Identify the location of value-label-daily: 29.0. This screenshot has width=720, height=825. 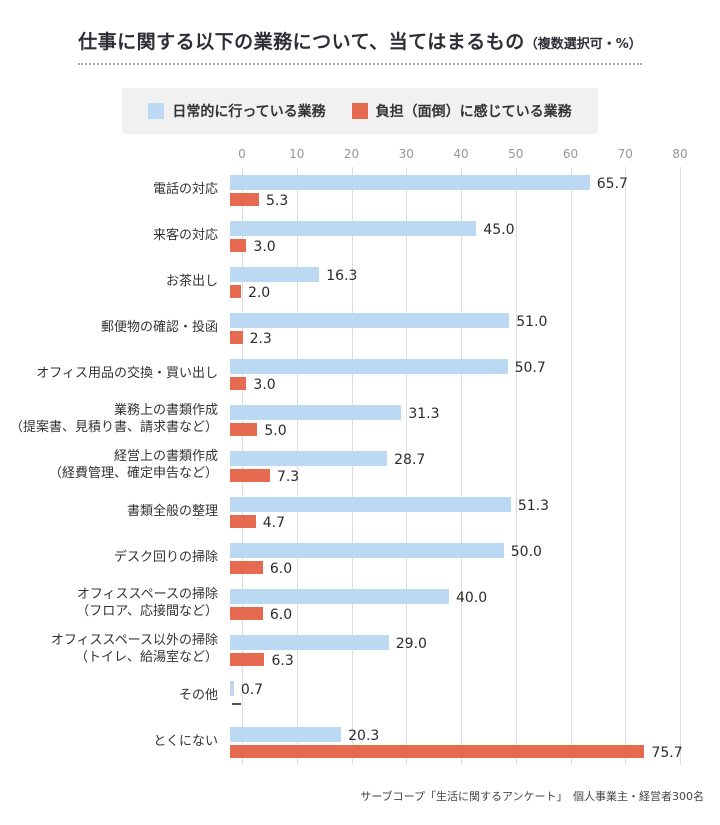
(411, 644).